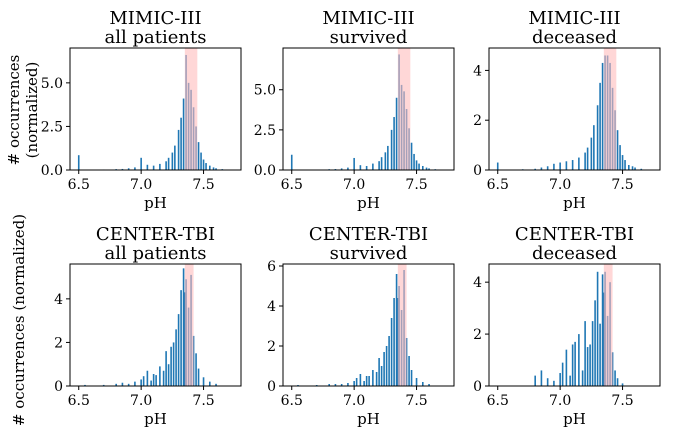 The height and width of the screenshot is (433, 675). Describe the element at coordinates (32, 110) in the screenshot. I see `row1-ylabel-line2: (normalized)` at that location.